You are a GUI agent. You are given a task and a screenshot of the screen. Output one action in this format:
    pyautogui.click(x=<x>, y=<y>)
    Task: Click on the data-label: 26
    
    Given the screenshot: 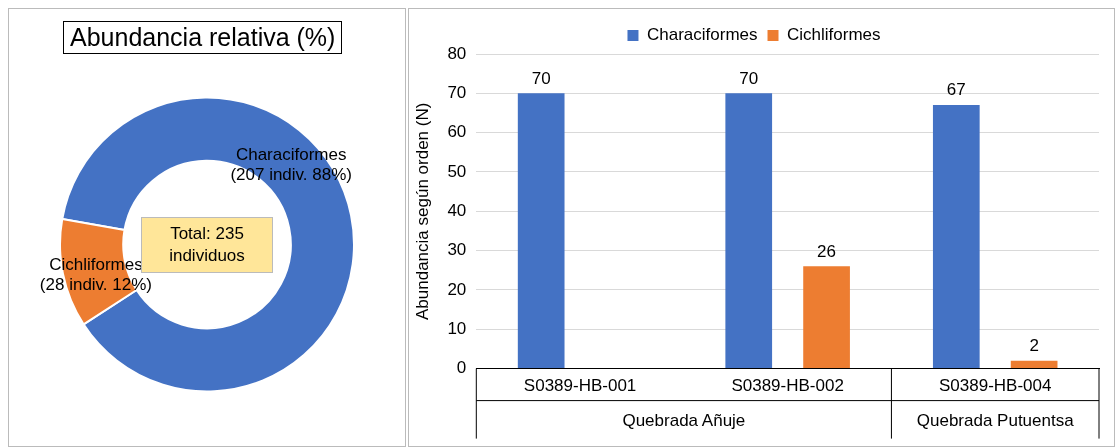 What is the action you would take?
    pyautogui.click(x=827, y=251)
    